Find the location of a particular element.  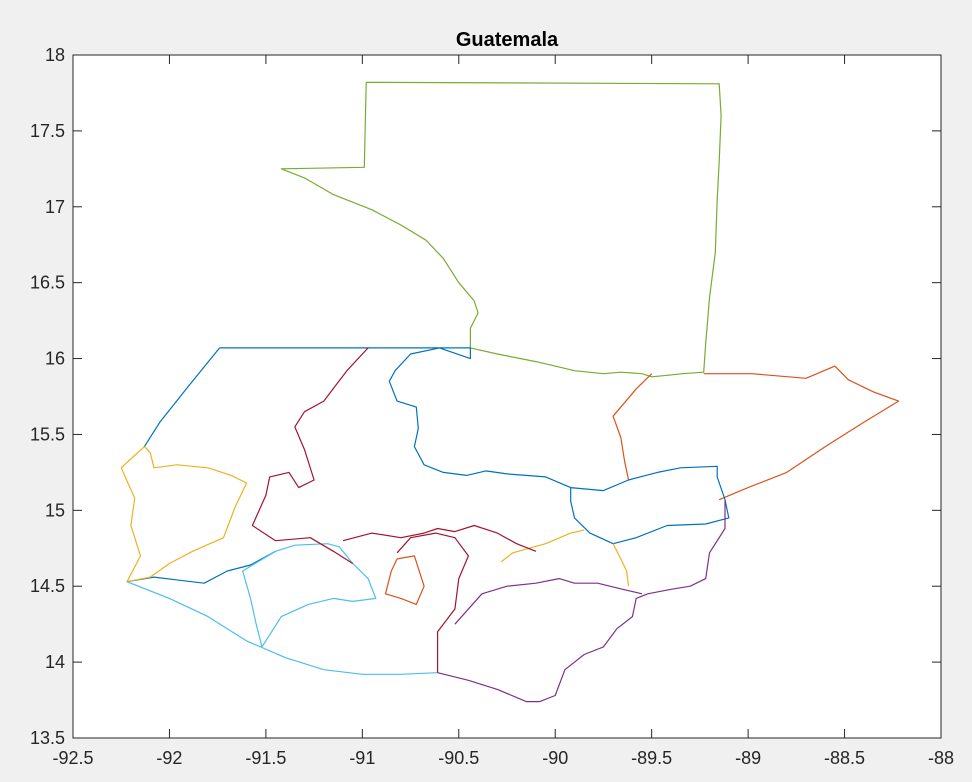

y-tick-label: 15.5 is located at coordinates (47, 434).